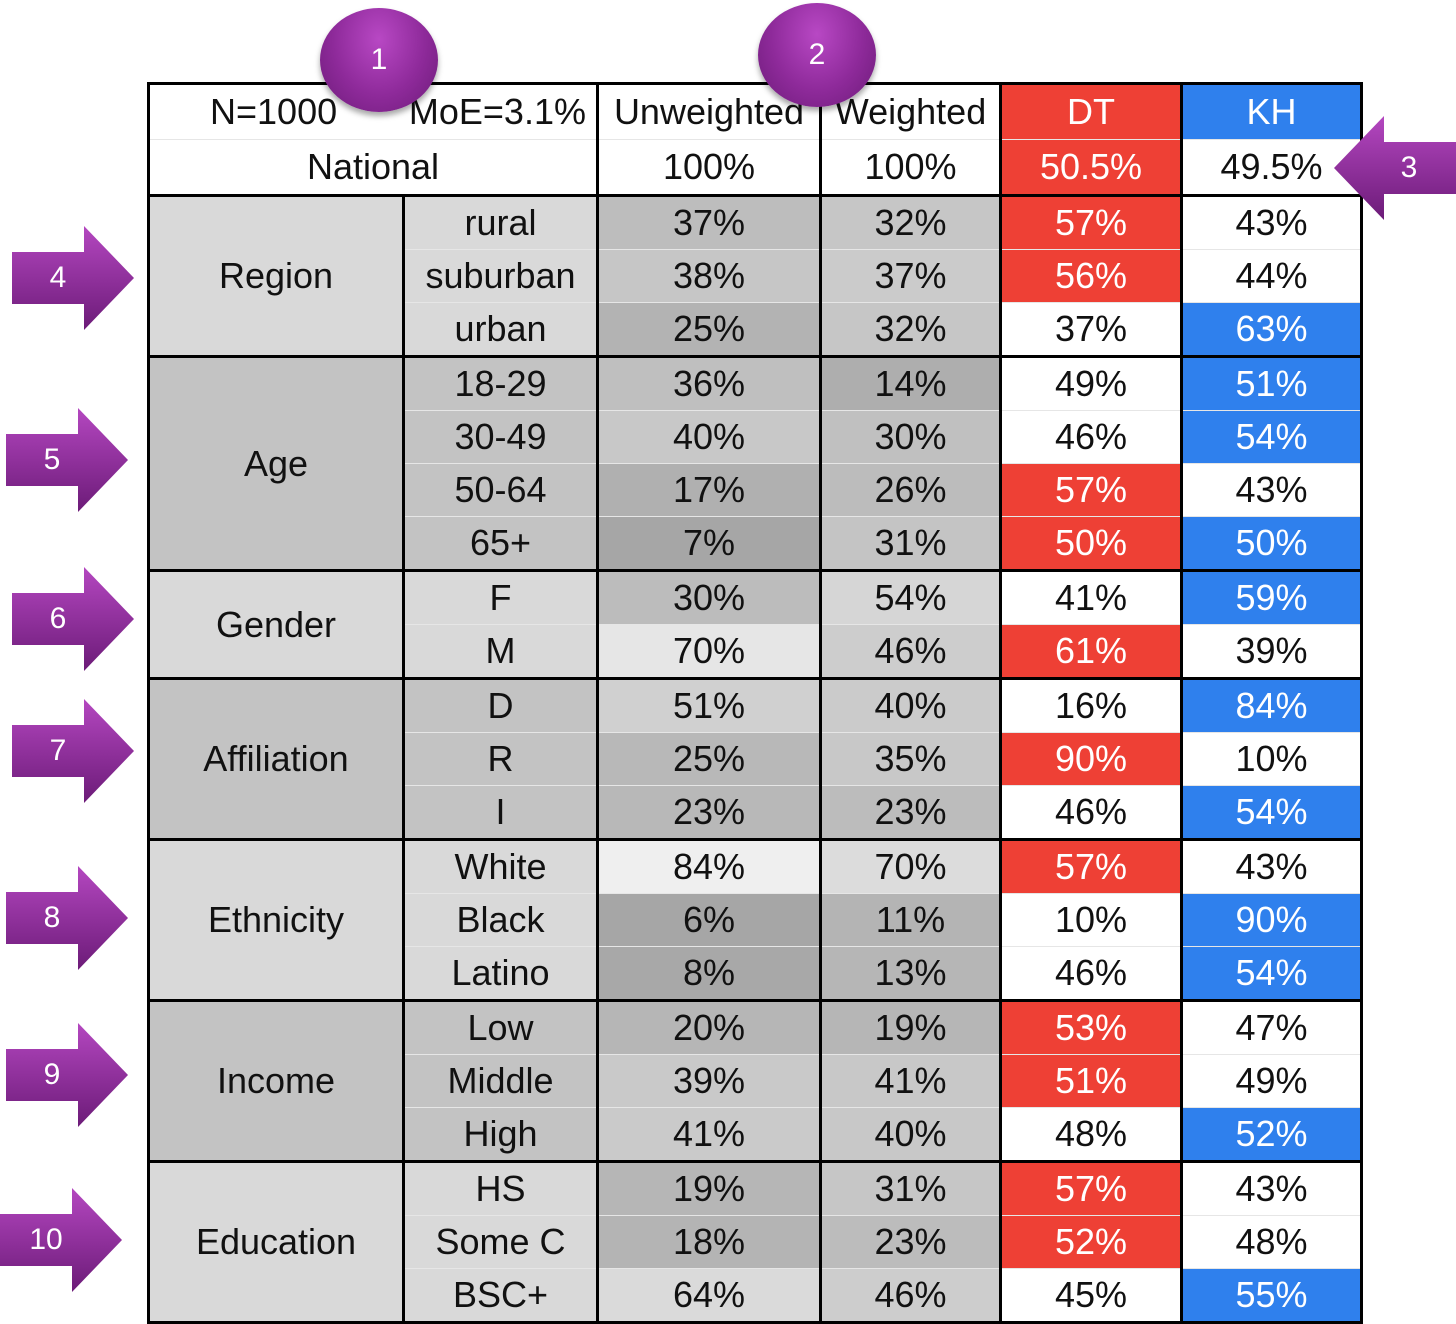 This screenshot has height=1324, width=1456. Describe the element at coordinates (500, 222) in the screenshot. I see `subgroup-label: rural` at that location.